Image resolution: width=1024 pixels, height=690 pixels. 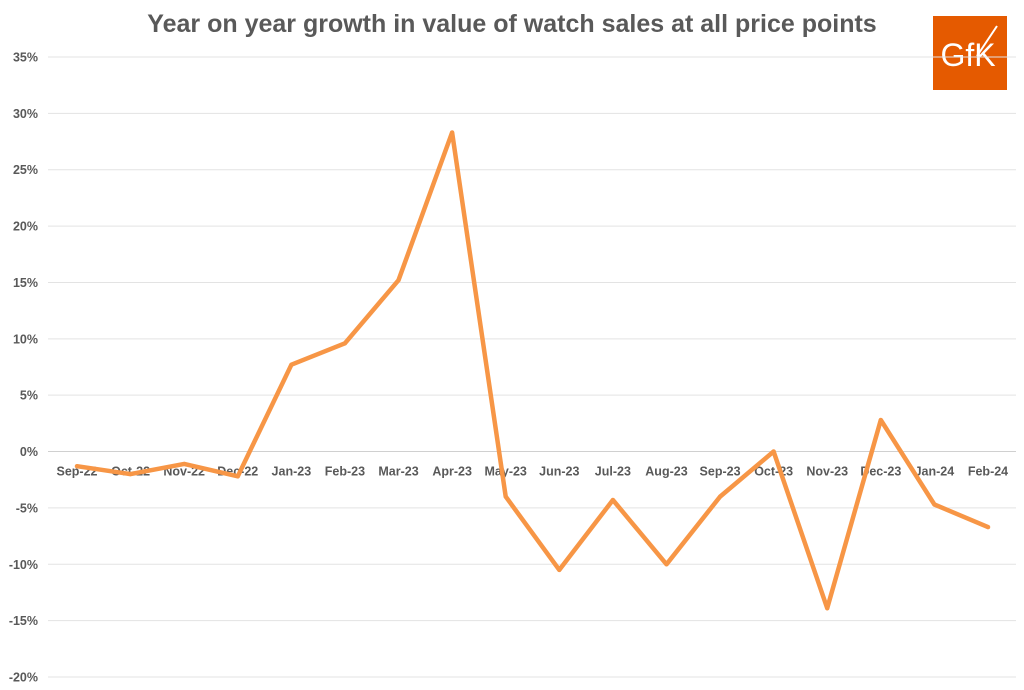 What do you see at coordinates (988, 472) in the screenshot?
I see `x-tick-label: Feb-24` at bounding box center [988, 472].